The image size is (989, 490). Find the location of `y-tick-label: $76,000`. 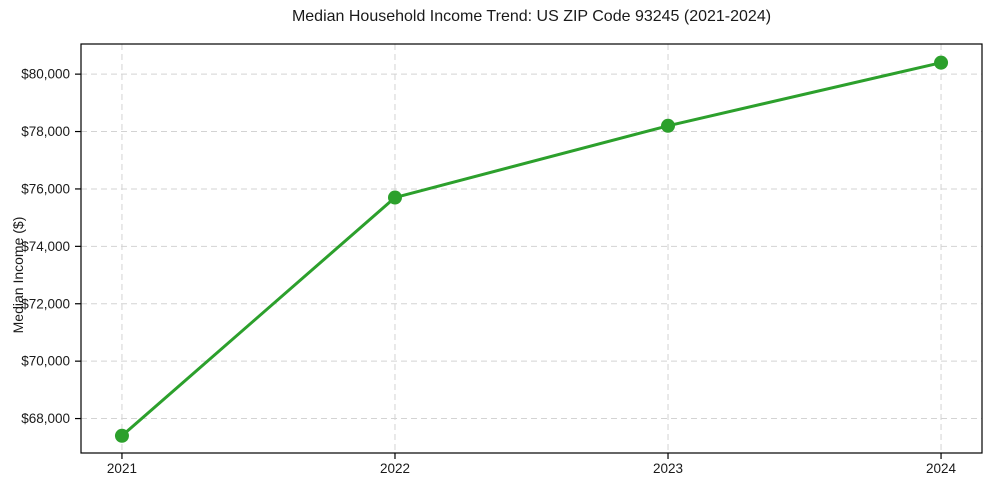

y-tick-label: $76,000 is located at coordinates (45, 188).